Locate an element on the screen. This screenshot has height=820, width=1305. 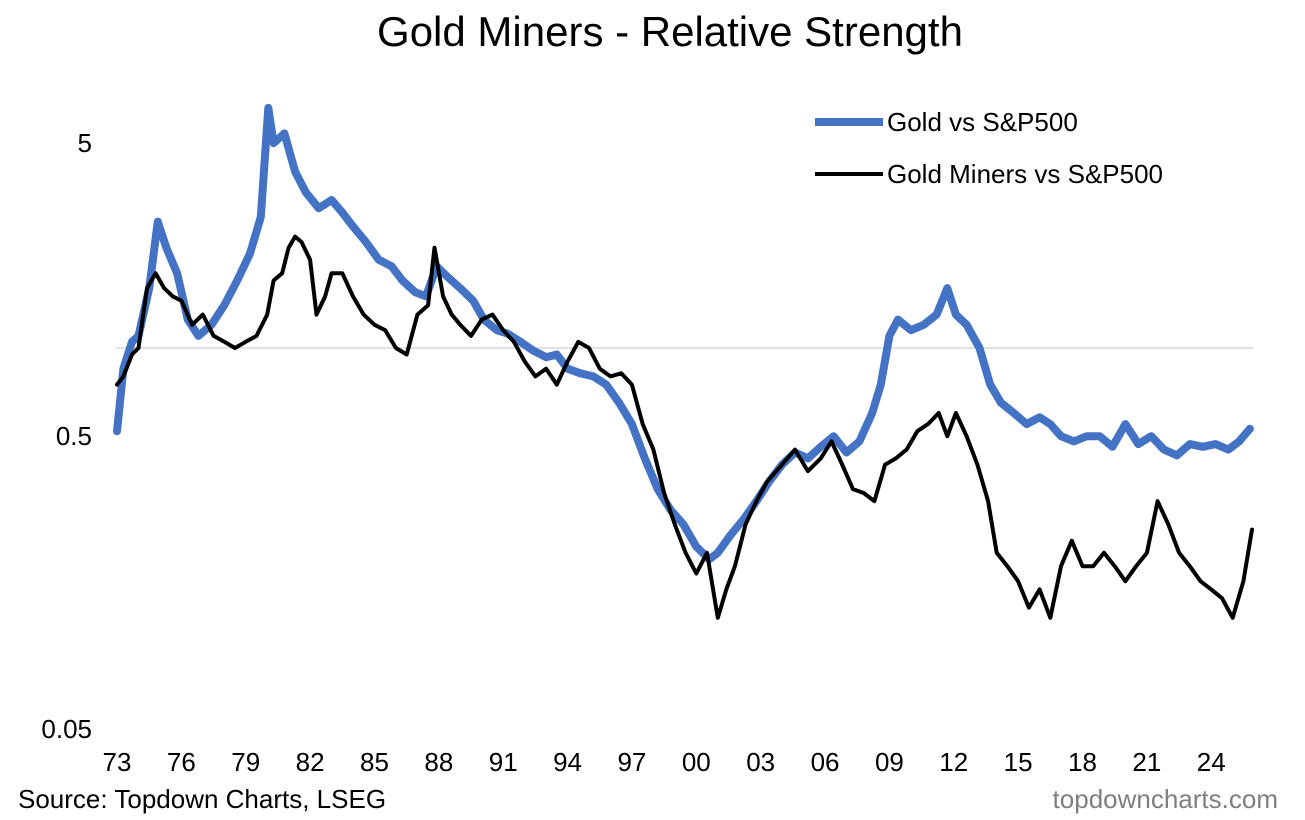
x-tick-label: 88 is located at coordinates (438, 762).